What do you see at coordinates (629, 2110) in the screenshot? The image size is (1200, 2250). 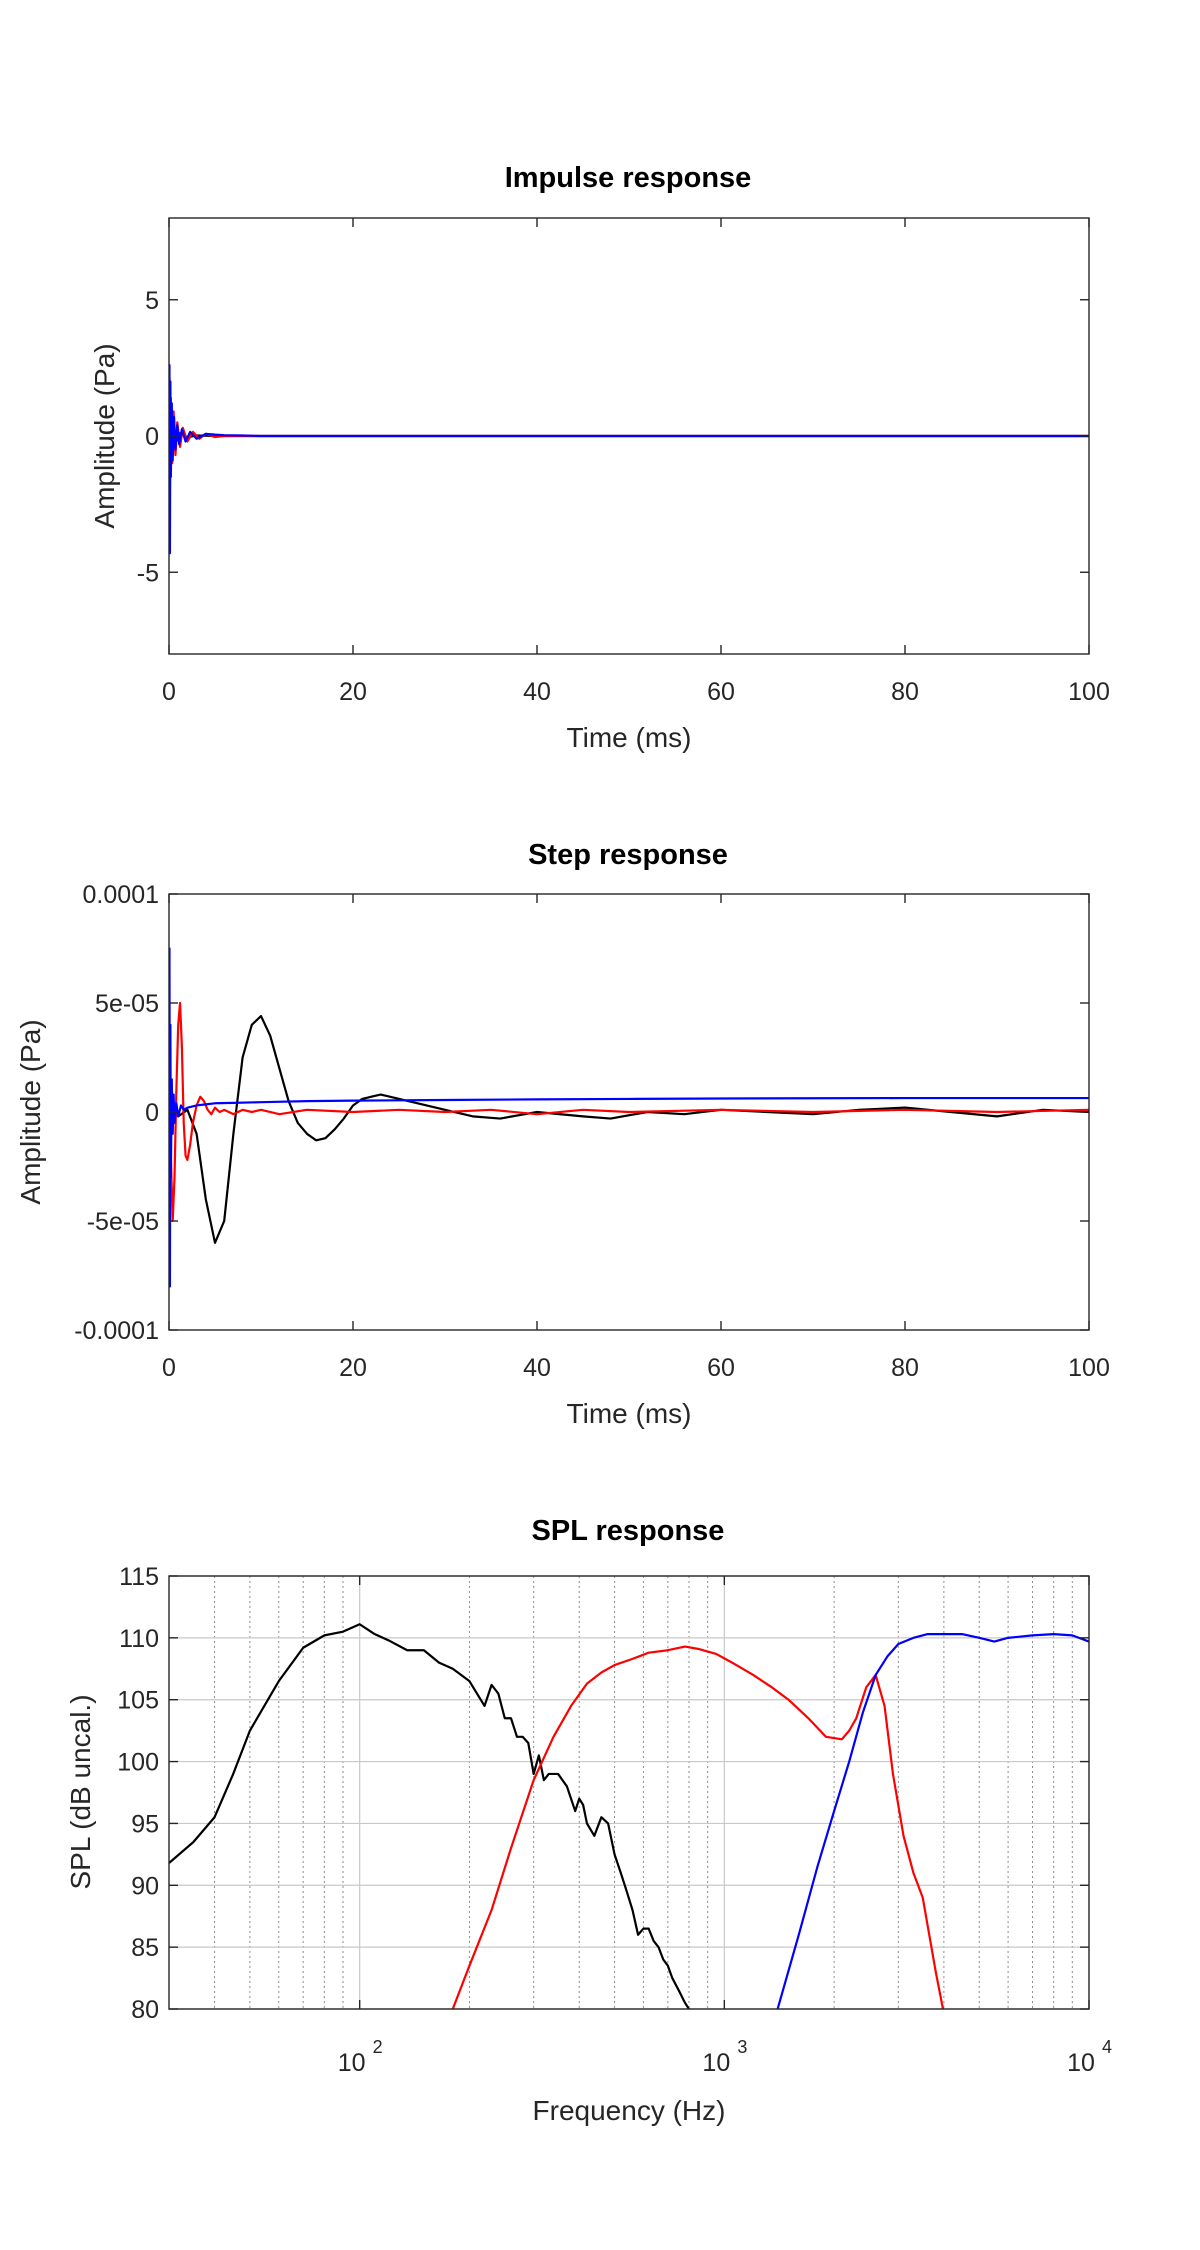 I see `x-axis-label: Frequency (Hz)` at bounding box center [629, 2110].